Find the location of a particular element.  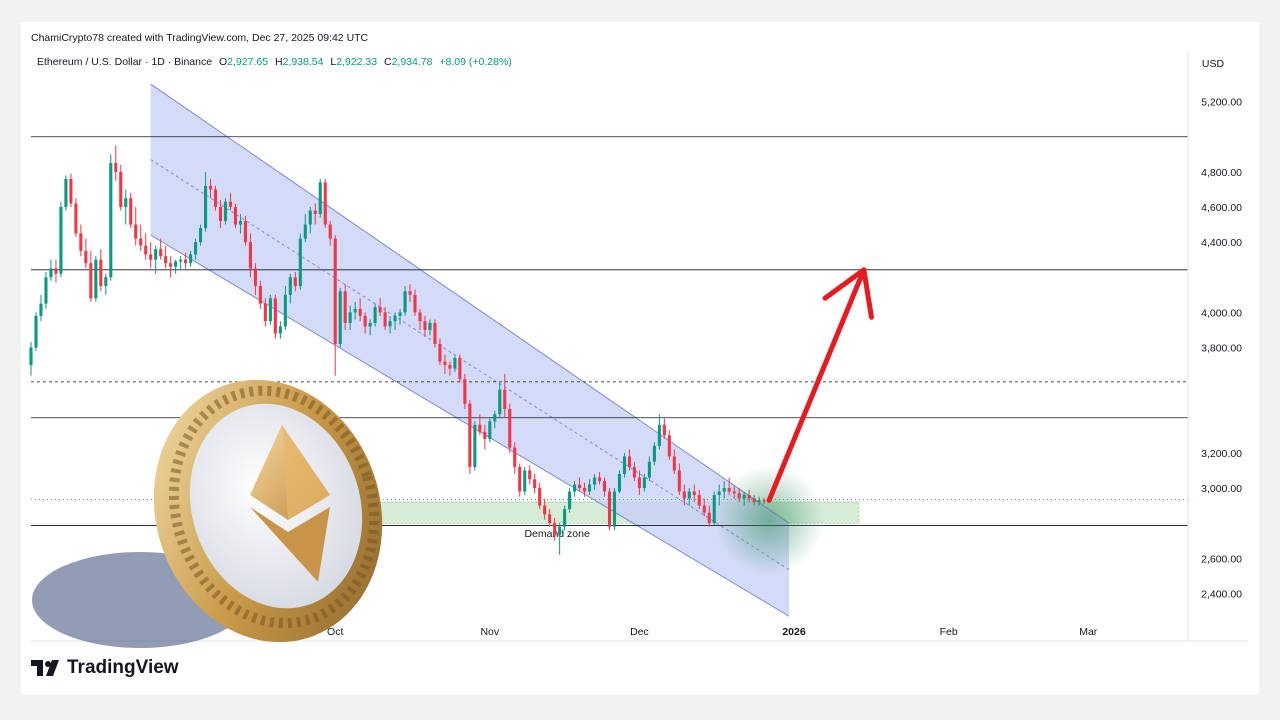

bullish-arrow-head is located at coordinates (848, 293).